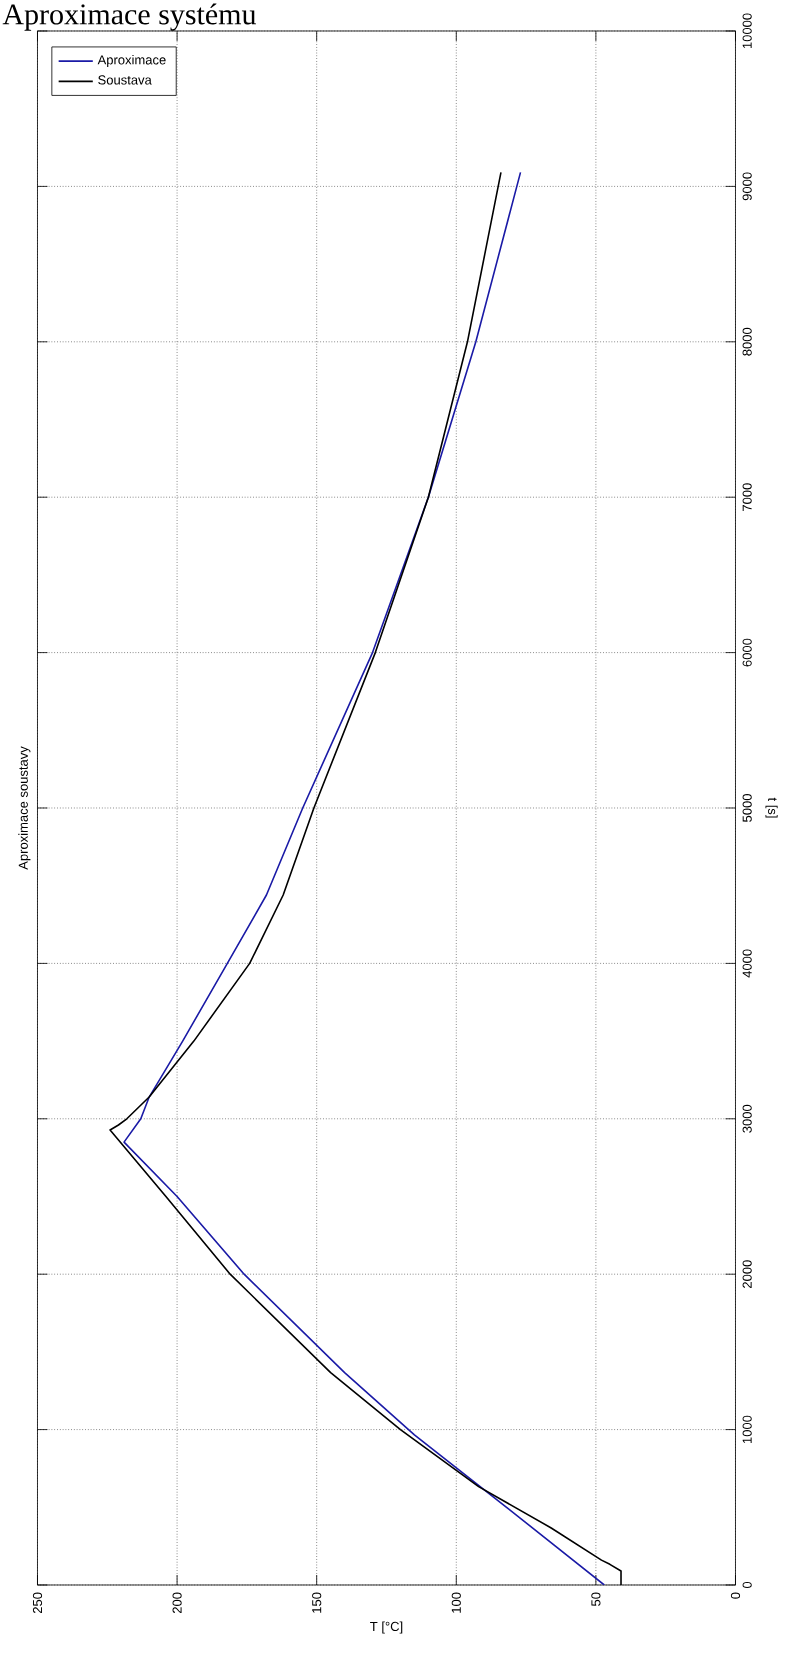 Image resolution: width=802 pixels, height=1655 pixels. I want to click on y-tick-label: 2000, so click(747, 1274).